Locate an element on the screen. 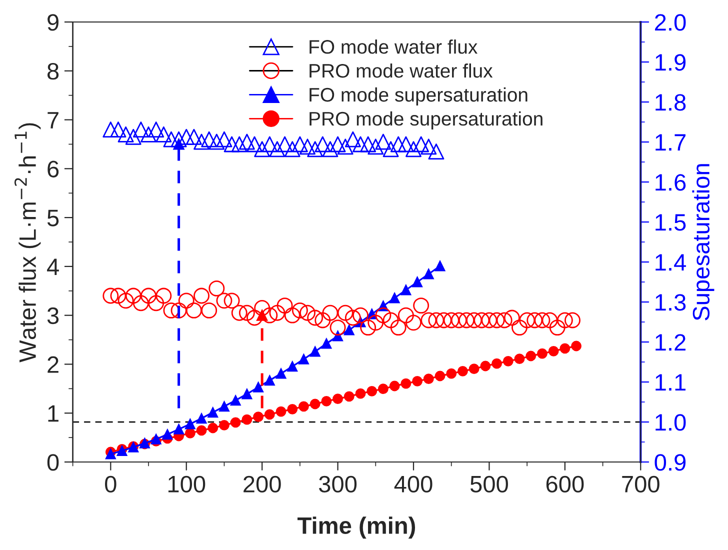 The image size is (728, 550). y2-tick-label: 1.0 is located at coordinates (671, 422).